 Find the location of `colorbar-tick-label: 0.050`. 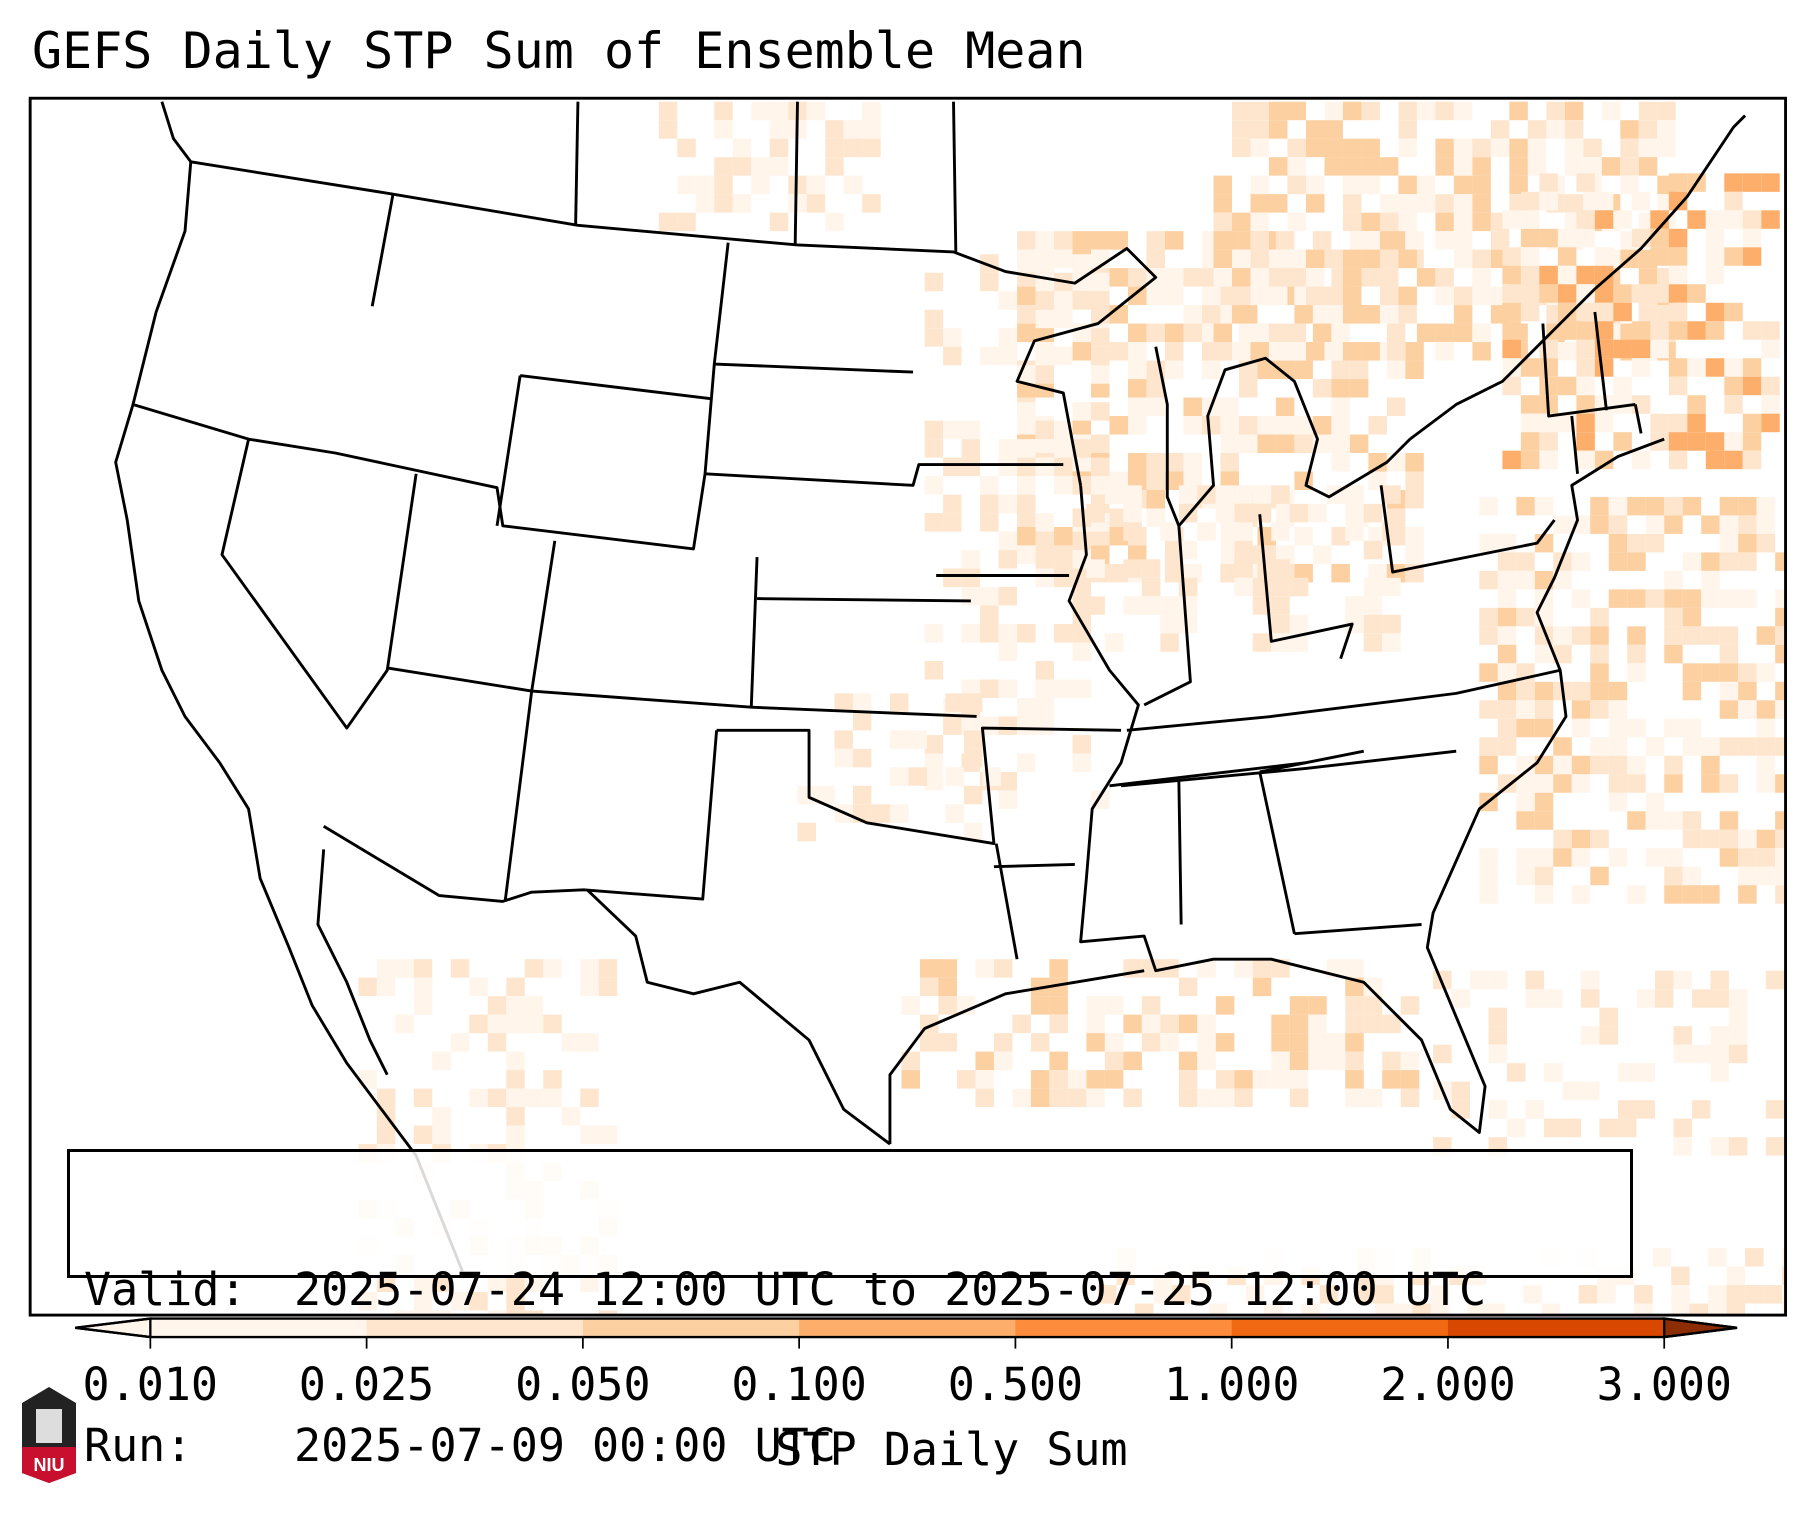

colorbar-tick-label: 0.050 is located at coordinates (583, 1384).